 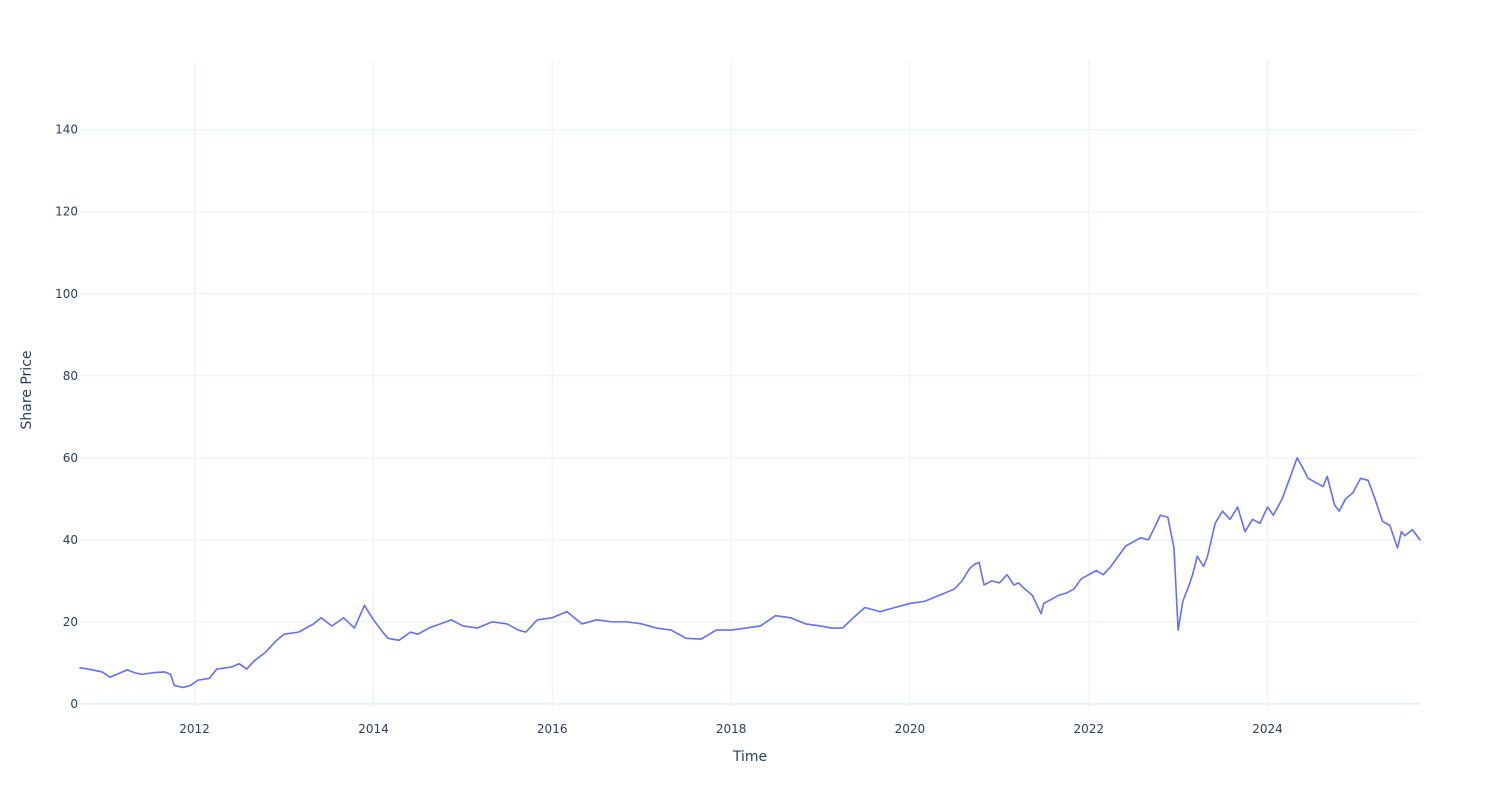 I want to click on x-tick-label: 2012, so click(x=194, y=729).